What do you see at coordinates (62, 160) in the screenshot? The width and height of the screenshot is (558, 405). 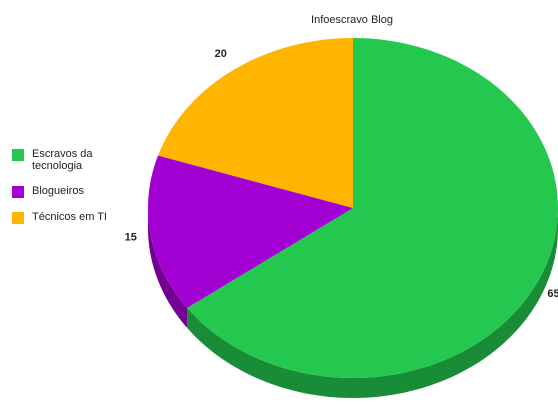 I see `legend-label: Escravos da tecnologia` at bounding box center [62, 160].